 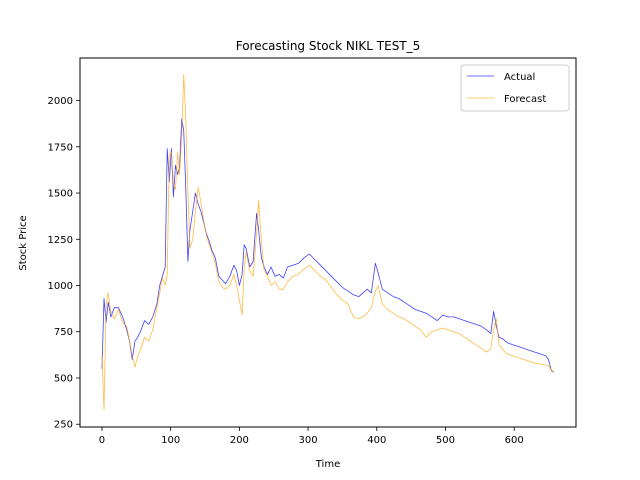 I want to click on x-tick-label: 600, so click(x=514, y=440).